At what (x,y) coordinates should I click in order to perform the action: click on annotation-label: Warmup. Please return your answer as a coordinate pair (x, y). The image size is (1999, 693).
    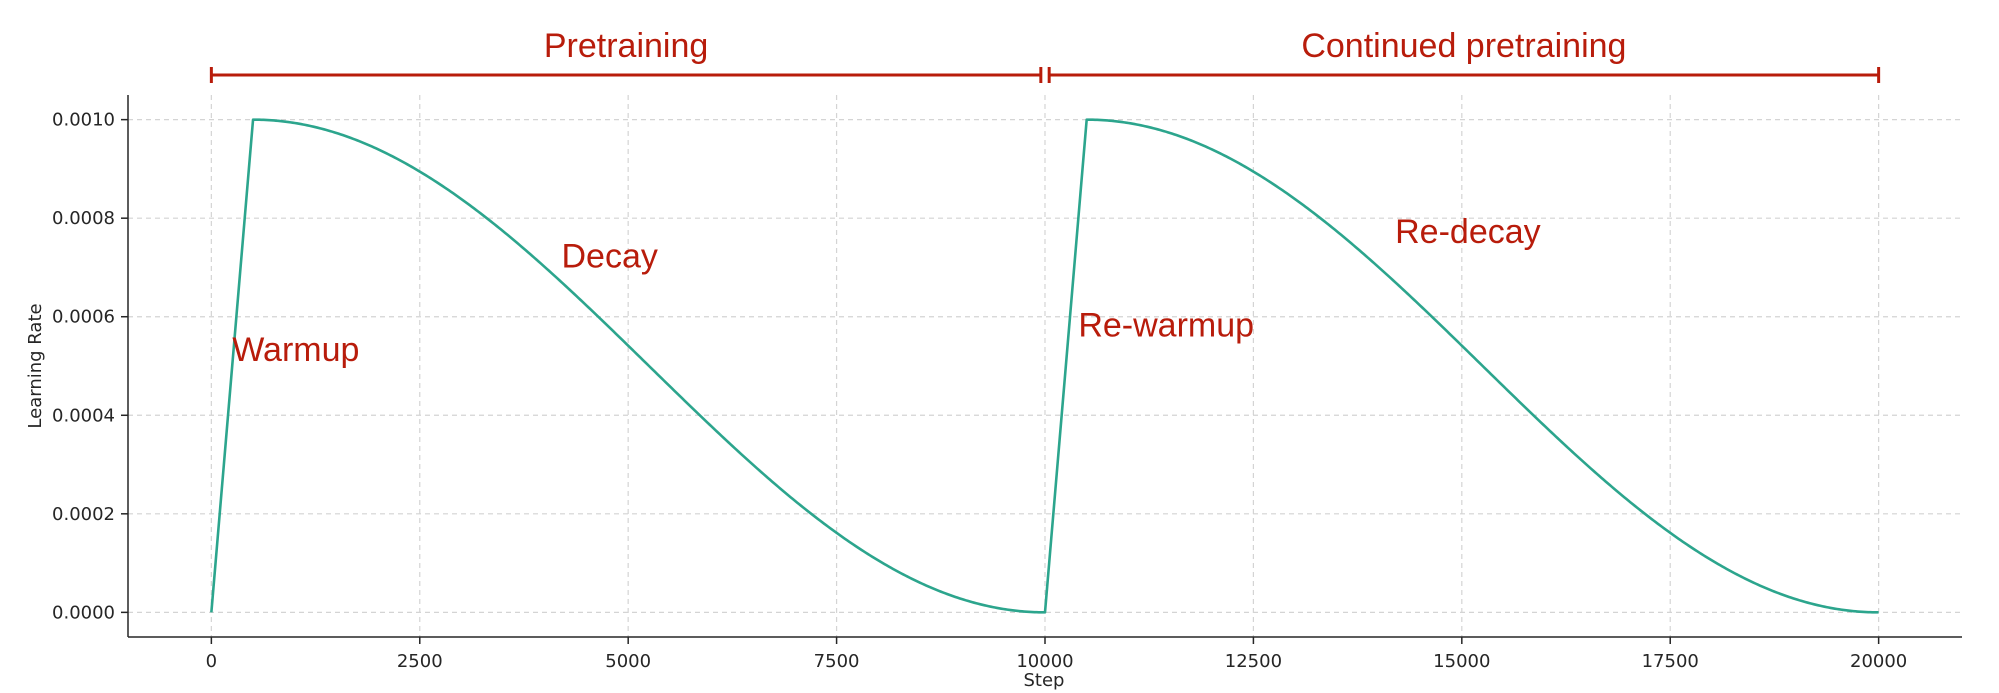
    Looking at the image, I should click on (295, 350).